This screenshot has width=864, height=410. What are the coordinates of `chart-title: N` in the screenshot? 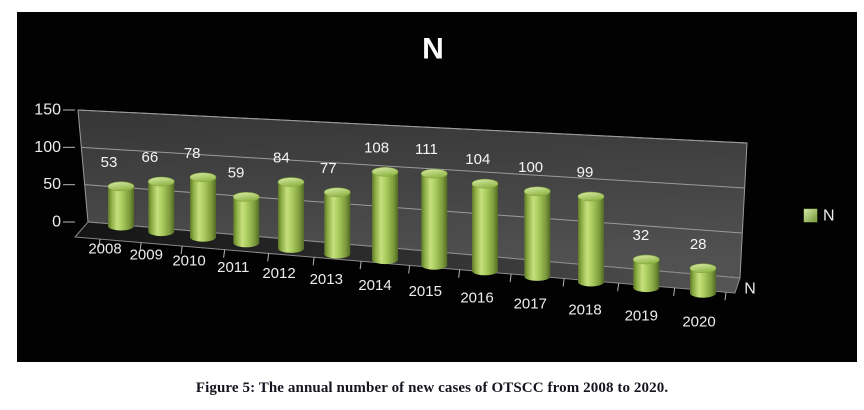 It's located at (433, 49).